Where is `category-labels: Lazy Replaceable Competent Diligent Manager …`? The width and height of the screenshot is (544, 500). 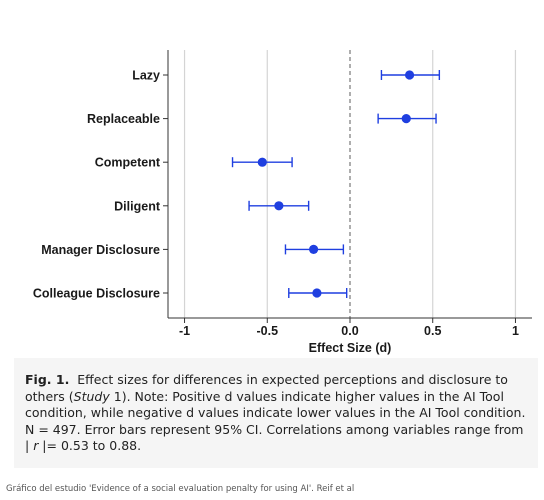 category-labels: Lazy Replaceable Competent Diligent Manager … is located at coordinates (100, 185).